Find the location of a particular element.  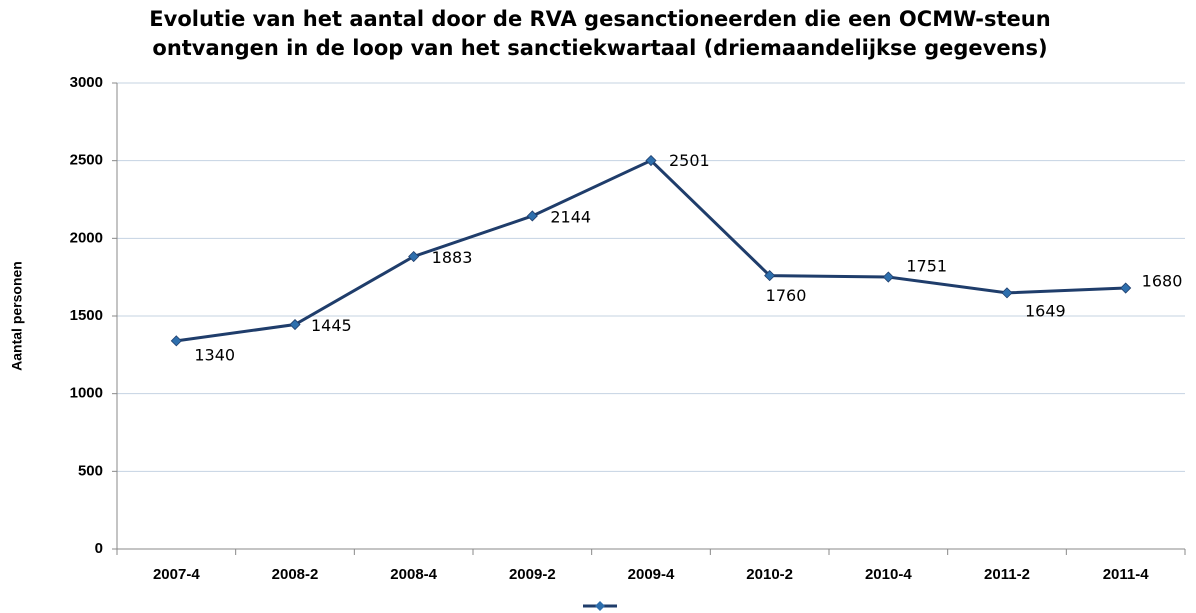

y-tick-label: 3000 is located at coordinates (86, 82).